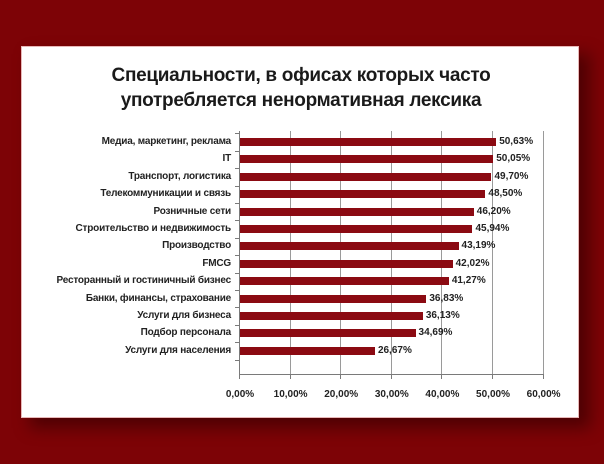  I want to click on y-axis-line, so click(239, 254).